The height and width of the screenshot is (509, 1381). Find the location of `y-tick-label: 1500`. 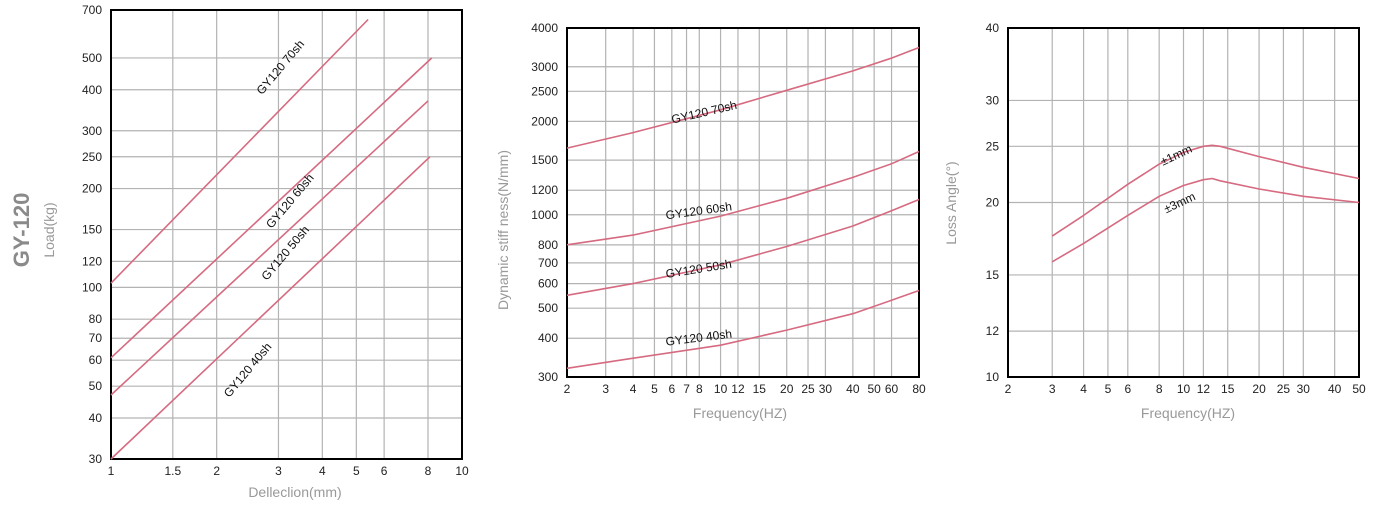

y-tick-label: 1500 is located at coordinates (544, 160).